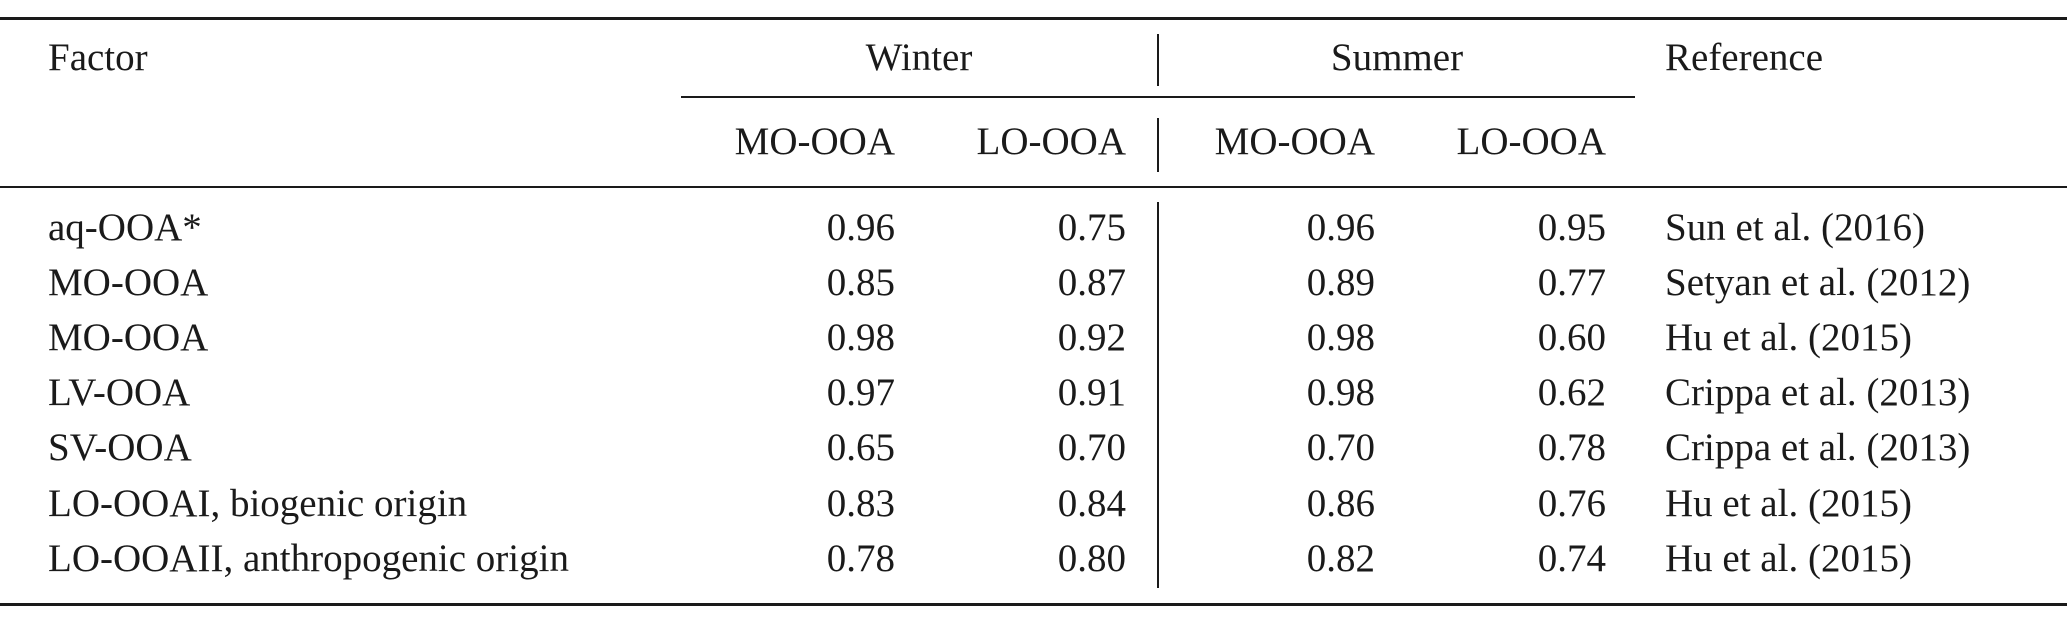 This screenshot has width=2067, height=624. I want to click on cell-winter-mo-ooa: 0.65, so click(860, 447).